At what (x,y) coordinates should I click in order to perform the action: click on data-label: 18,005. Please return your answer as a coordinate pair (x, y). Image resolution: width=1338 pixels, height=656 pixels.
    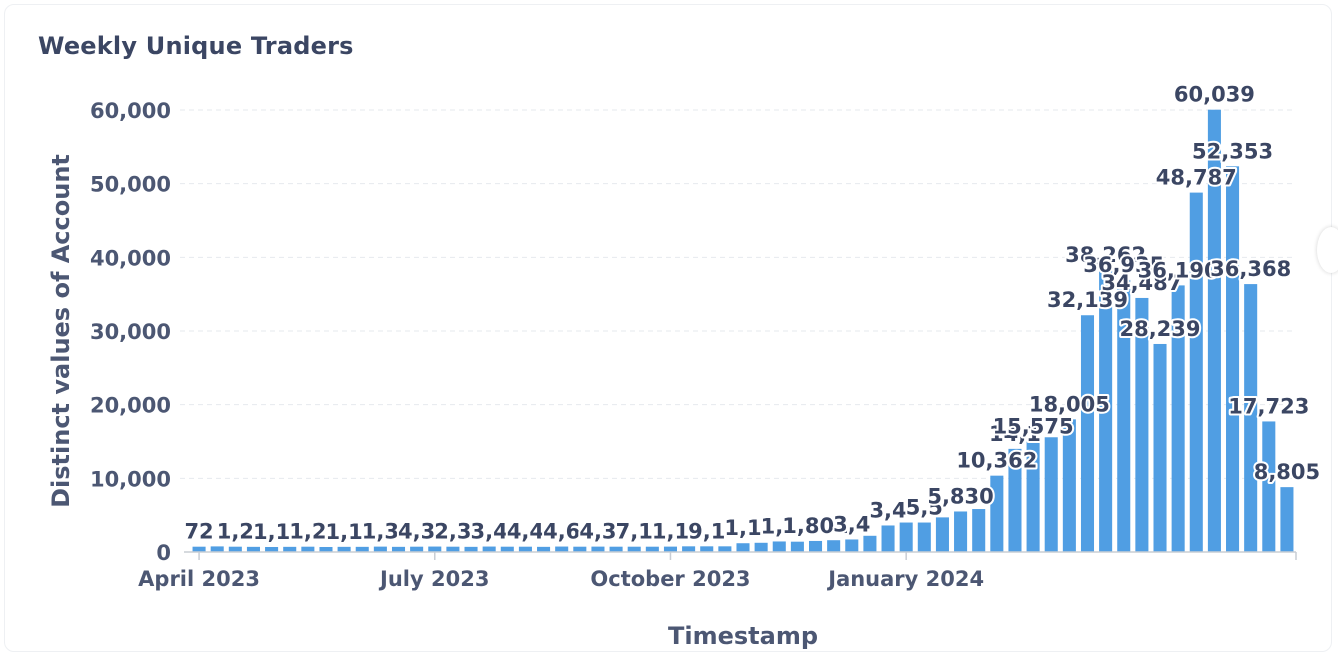
    Looking at the image, I should click on (1069, 404).